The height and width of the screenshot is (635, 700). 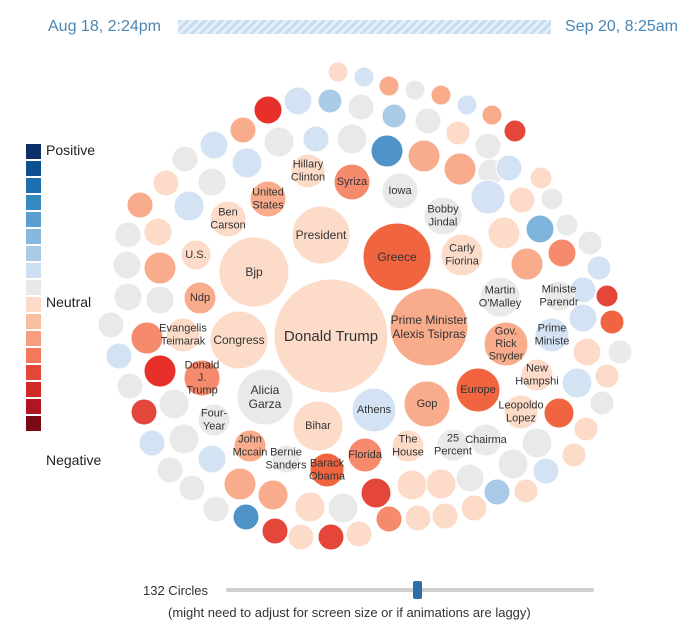 I want to click on labeled-topic-bubble: Barack Obama, so click(x=327, y=470).